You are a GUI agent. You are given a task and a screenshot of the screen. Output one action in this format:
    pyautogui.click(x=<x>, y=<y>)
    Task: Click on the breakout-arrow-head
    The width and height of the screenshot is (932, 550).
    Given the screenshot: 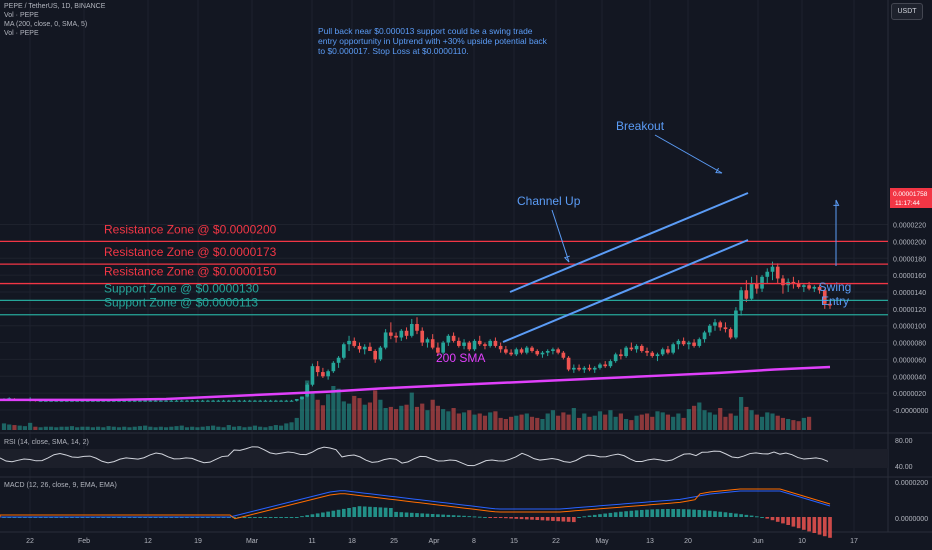 What is the action you would take?
    pyautogui.click(x=719, y=170)
    